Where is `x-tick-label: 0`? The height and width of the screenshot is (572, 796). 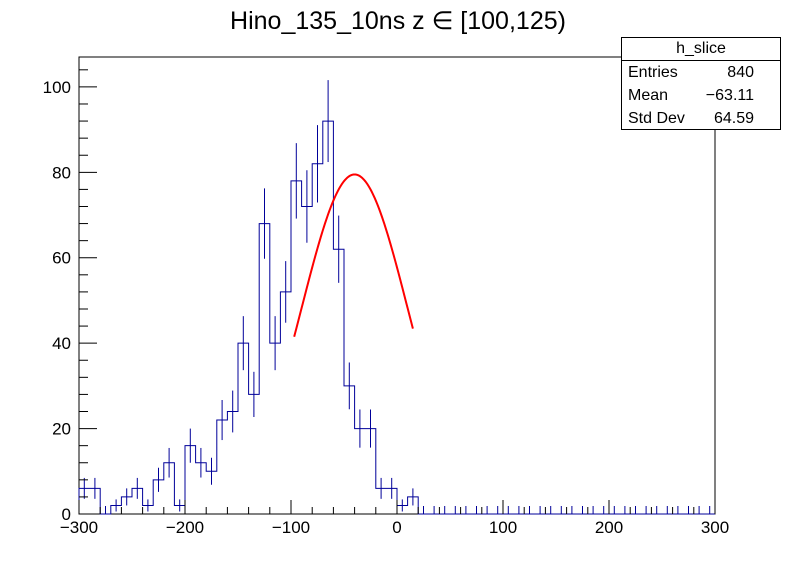
x-tick-label: 0 is located at coordinates (396, 527).